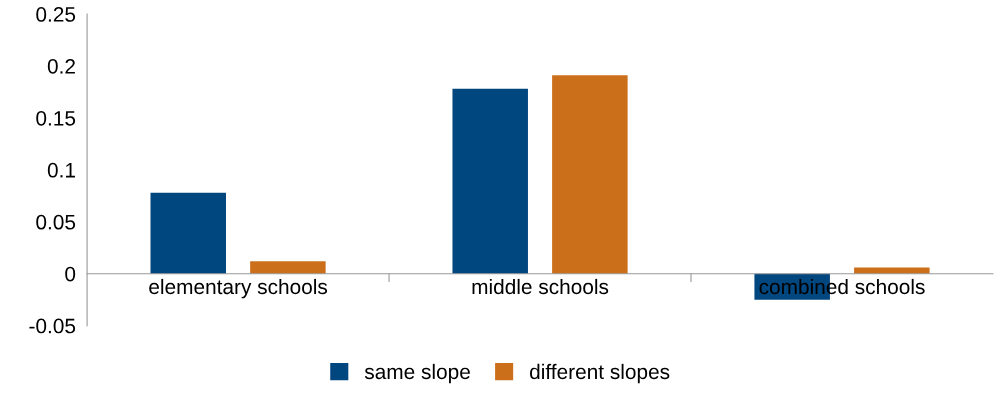 The image size is (1001, 402). Describe the element at coordinates (56, 222) in the screenshot. I see `y-tick-label: 0.05` at that location.